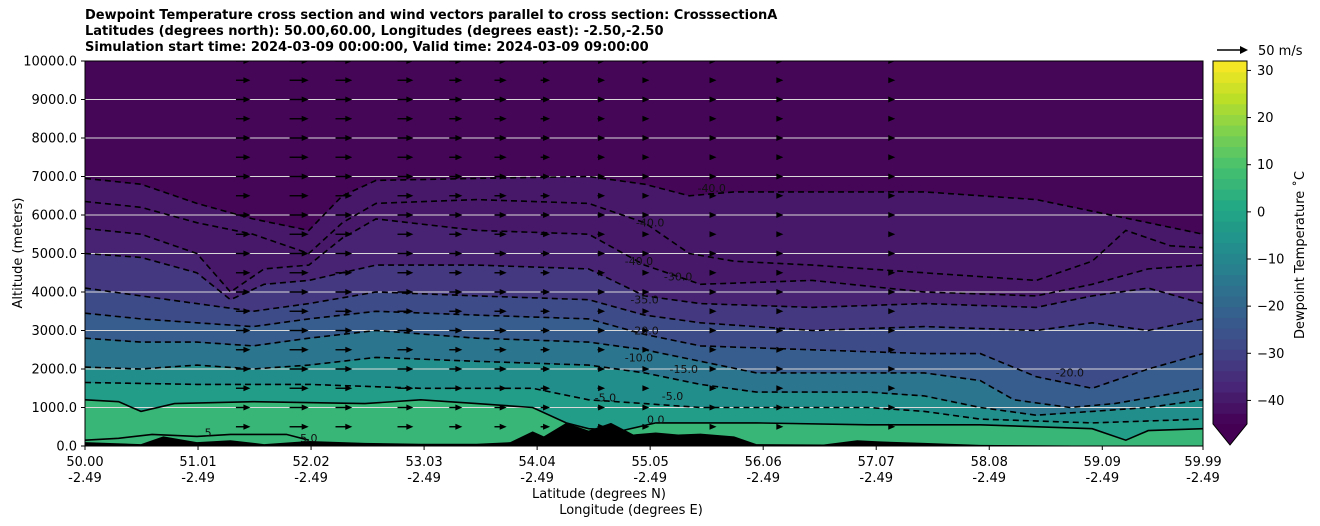  I want to click on contour-label-7: -15.0, so click(683, 369).